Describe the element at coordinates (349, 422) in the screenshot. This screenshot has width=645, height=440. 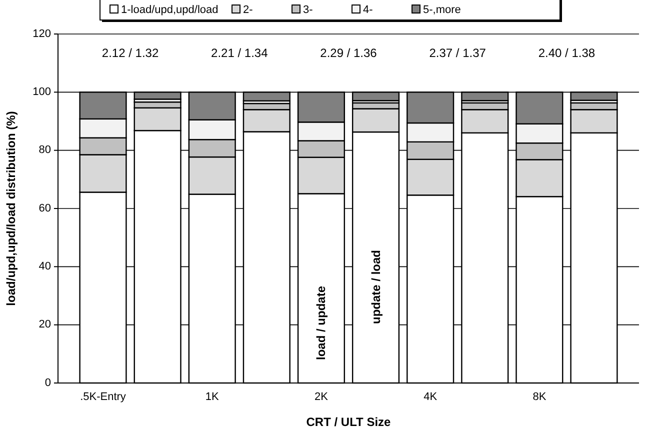
I see `x-axis-title: CRT / ULT Size` at that location.